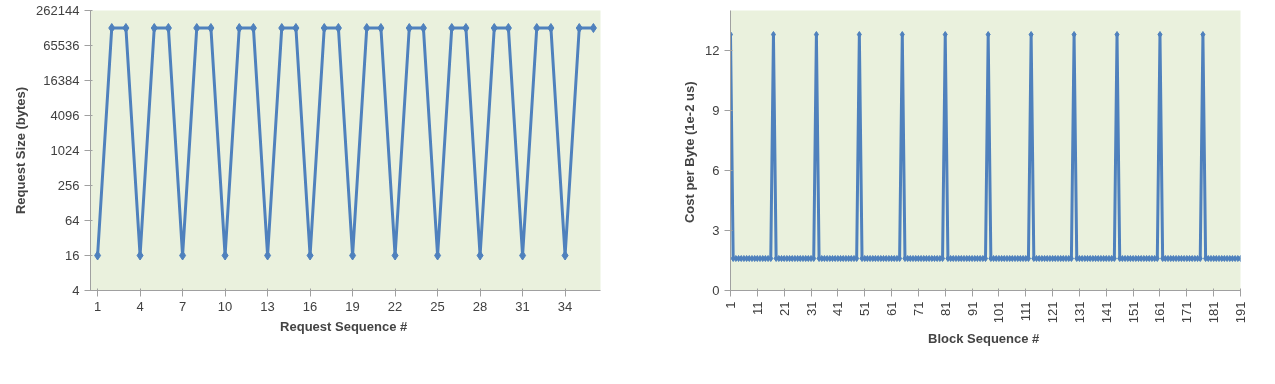  Describe the element at coordinates (999, 312) in the screenshot. I see `x-tick-label: 101` at that location.